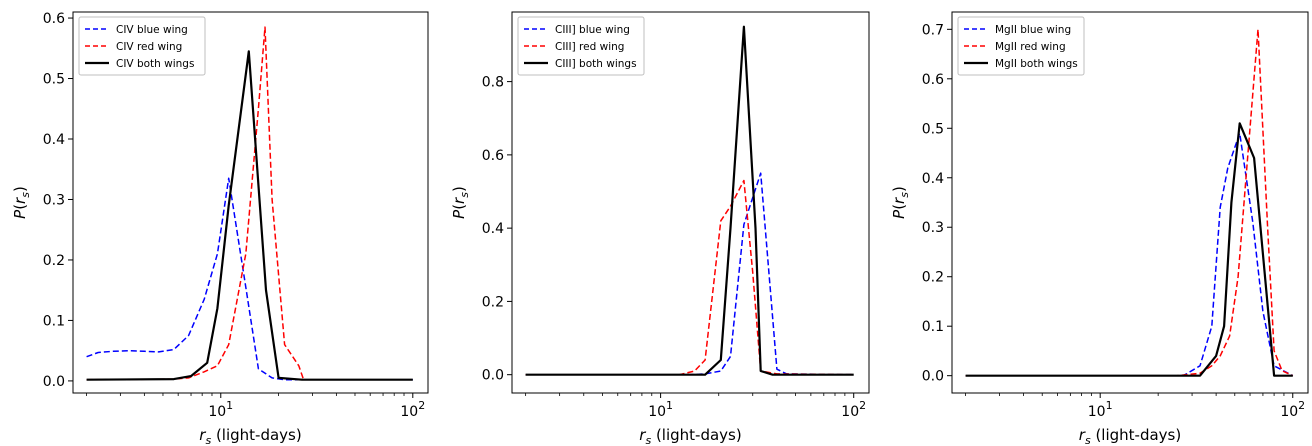  I want to click on legend-label-1: CIII] blue wing, so click(592, 30).